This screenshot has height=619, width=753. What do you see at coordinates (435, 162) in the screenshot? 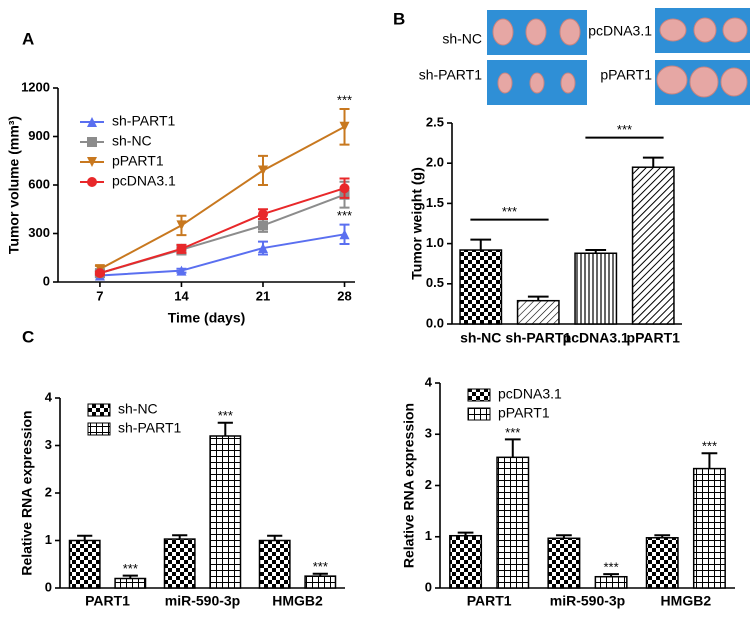
I see `y-tick-label: 2.0` at bounding box center [435, 162].